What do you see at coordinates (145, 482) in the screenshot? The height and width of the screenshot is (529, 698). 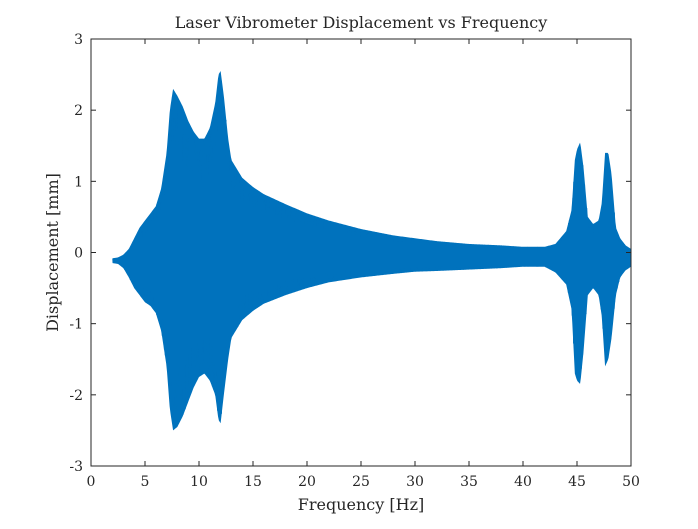 I see `x-tick-label: 5` at bounding box center [145, 482].